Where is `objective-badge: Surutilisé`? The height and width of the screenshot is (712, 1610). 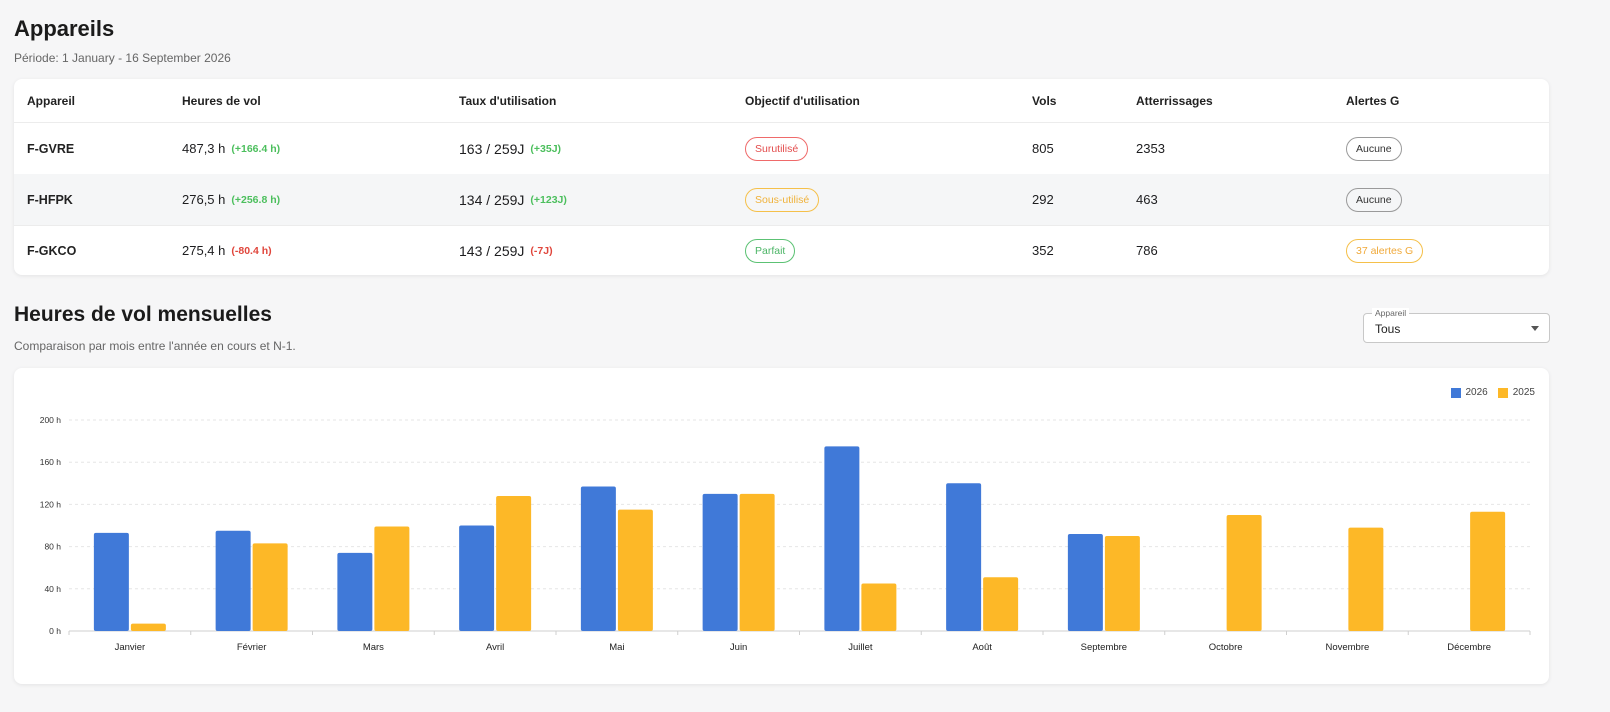
objective-badge: Surutilisé is located at coordinates (777, 148).